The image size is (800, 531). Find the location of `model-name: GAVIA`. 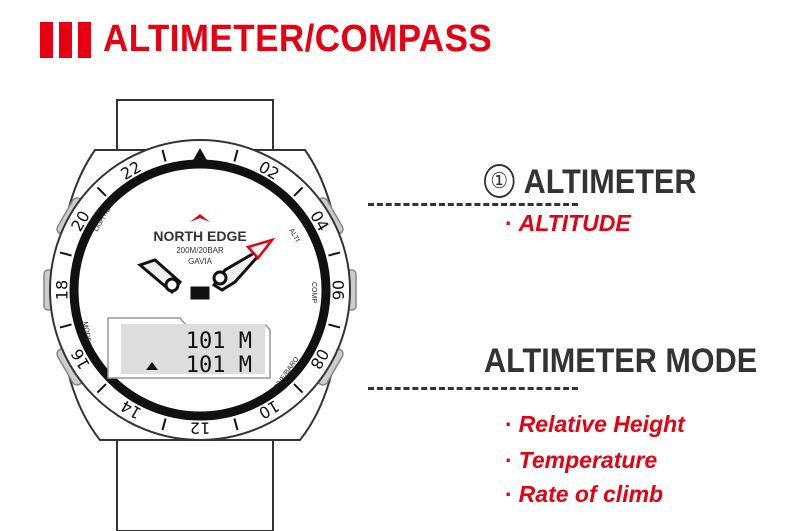

model-name: GAVIA is located at coordinates (200, 261).